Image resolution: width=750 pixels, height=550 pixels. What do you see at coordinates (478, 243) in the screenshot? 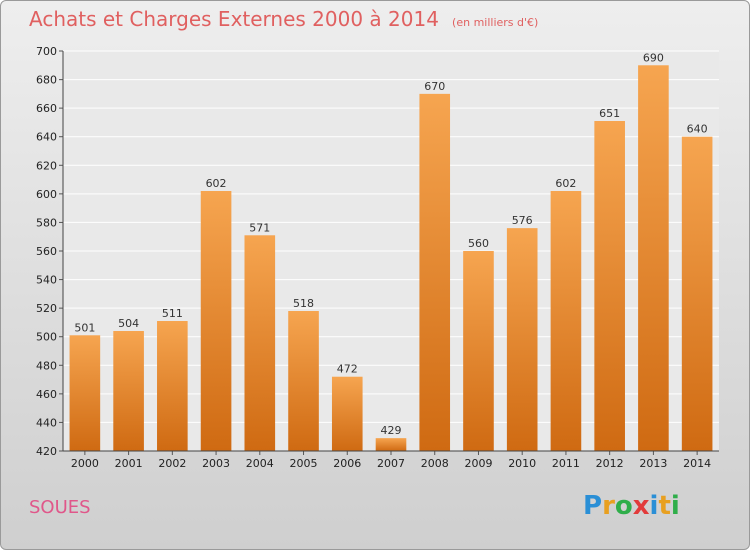
I see `data-label: 560` at bounding box center [478, 243].